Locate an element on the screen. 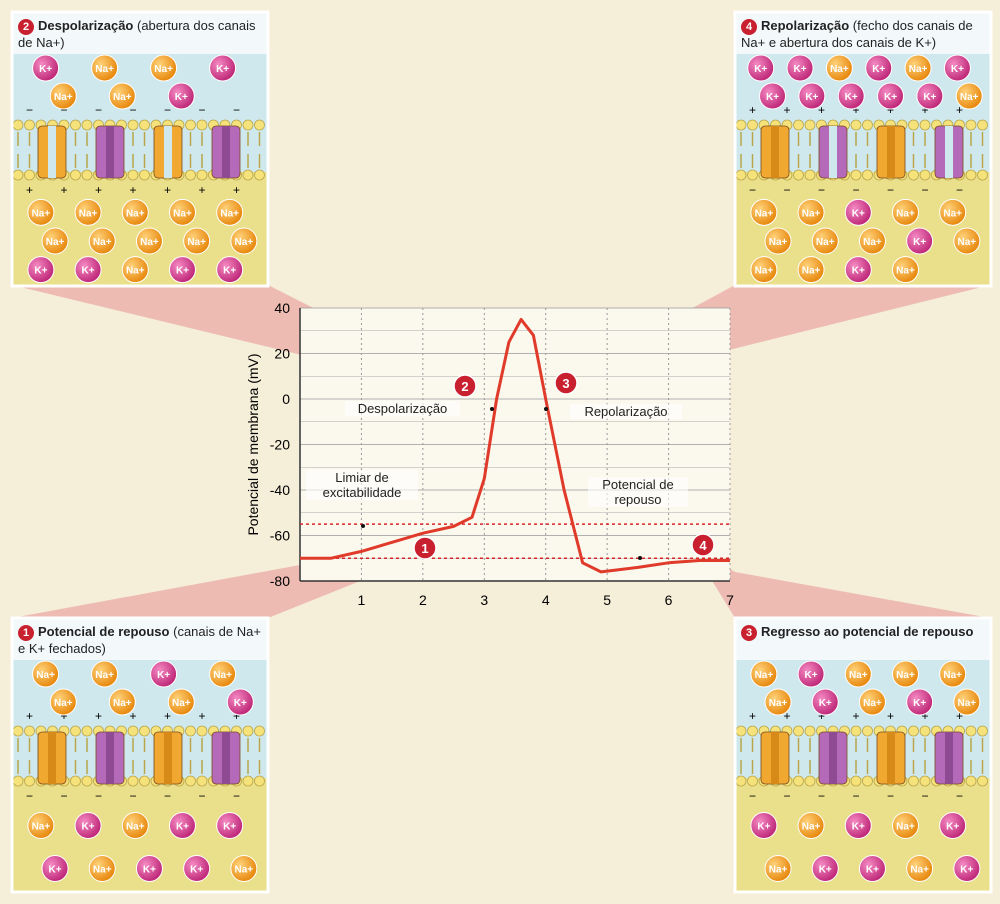 Image resolution: width=1000 pixels, height=904 pixels. graph-label: Potencial de repouso is located at coordinates (638, 492).